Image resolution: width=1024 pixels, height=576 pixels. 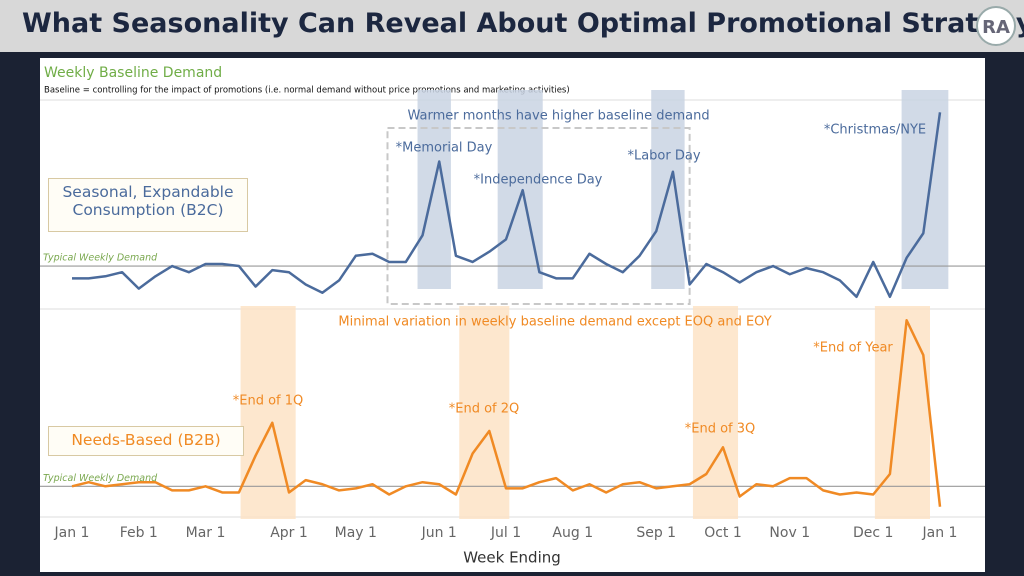 I want to click on note-range, so click(x=538, y=216).